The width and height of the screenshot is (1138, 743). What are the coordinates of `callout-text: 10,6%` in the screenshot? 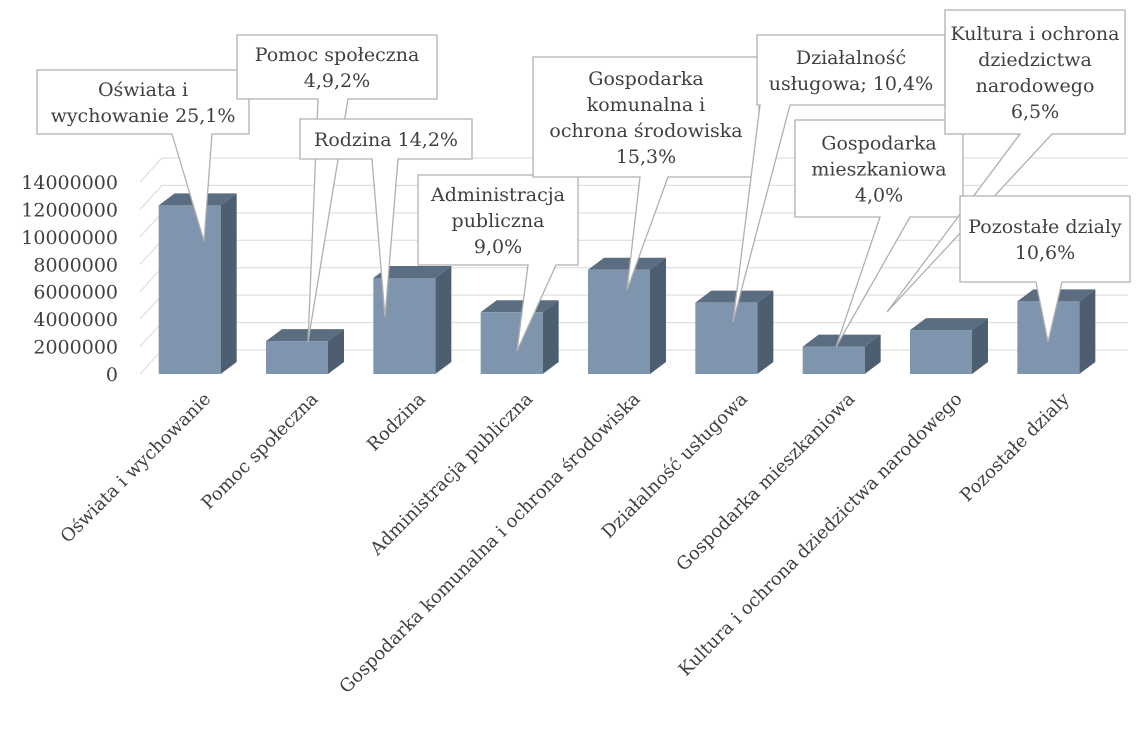 It's located at (1045, 253).